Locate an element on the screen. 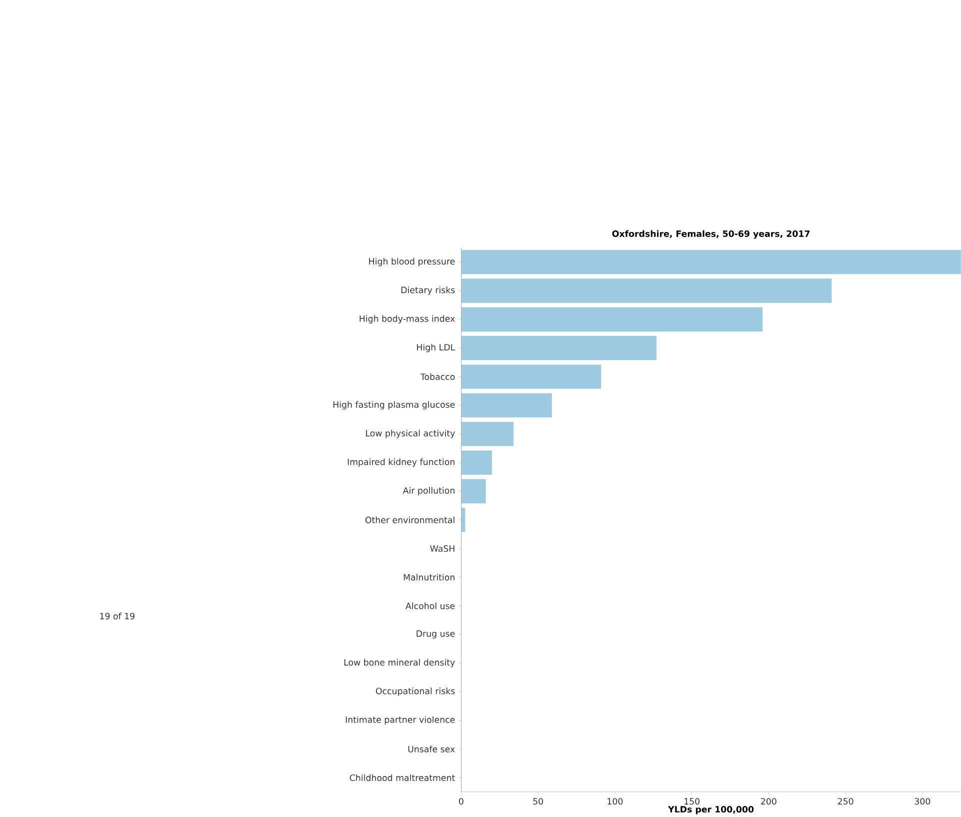  y-tick-label: Childhood maltreatment is located at coordinates (402, 777).